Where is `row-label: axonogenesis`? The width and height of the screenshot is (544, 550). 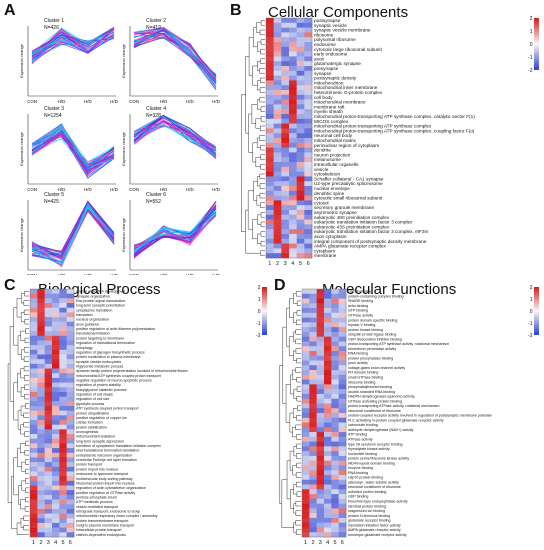
row-label: axonogenesis is located at coordinates (87, 432).